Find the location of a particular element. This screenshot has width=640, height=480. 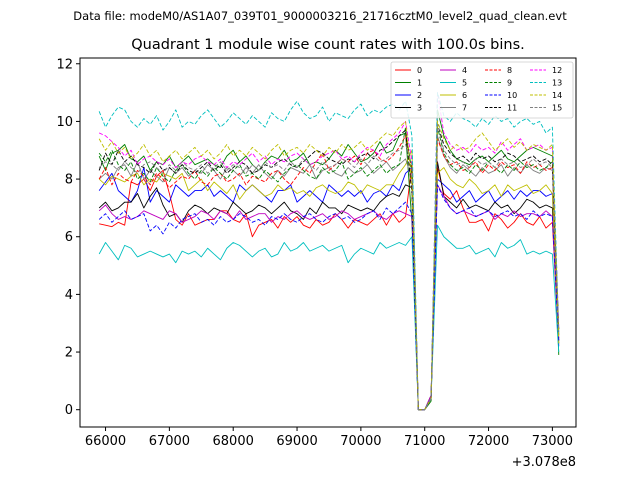

legend-label-14: 14 is located at coordinates (557, 95).